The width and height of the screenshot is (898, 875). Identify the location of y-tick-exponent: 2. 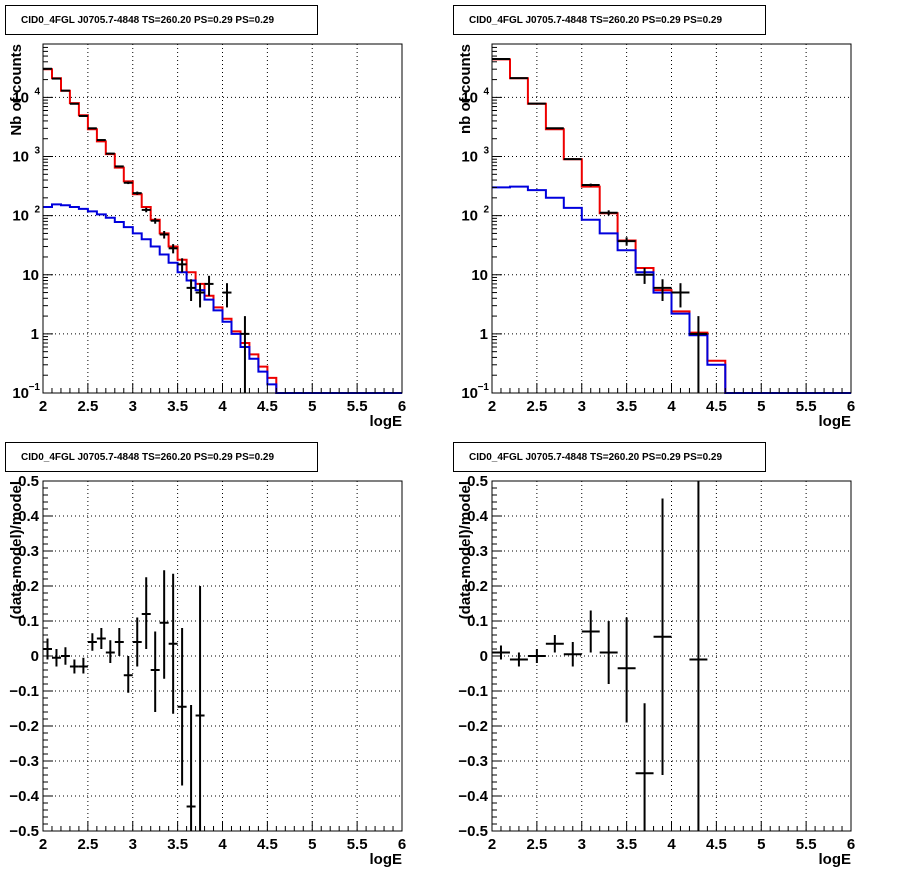
(37, 210).